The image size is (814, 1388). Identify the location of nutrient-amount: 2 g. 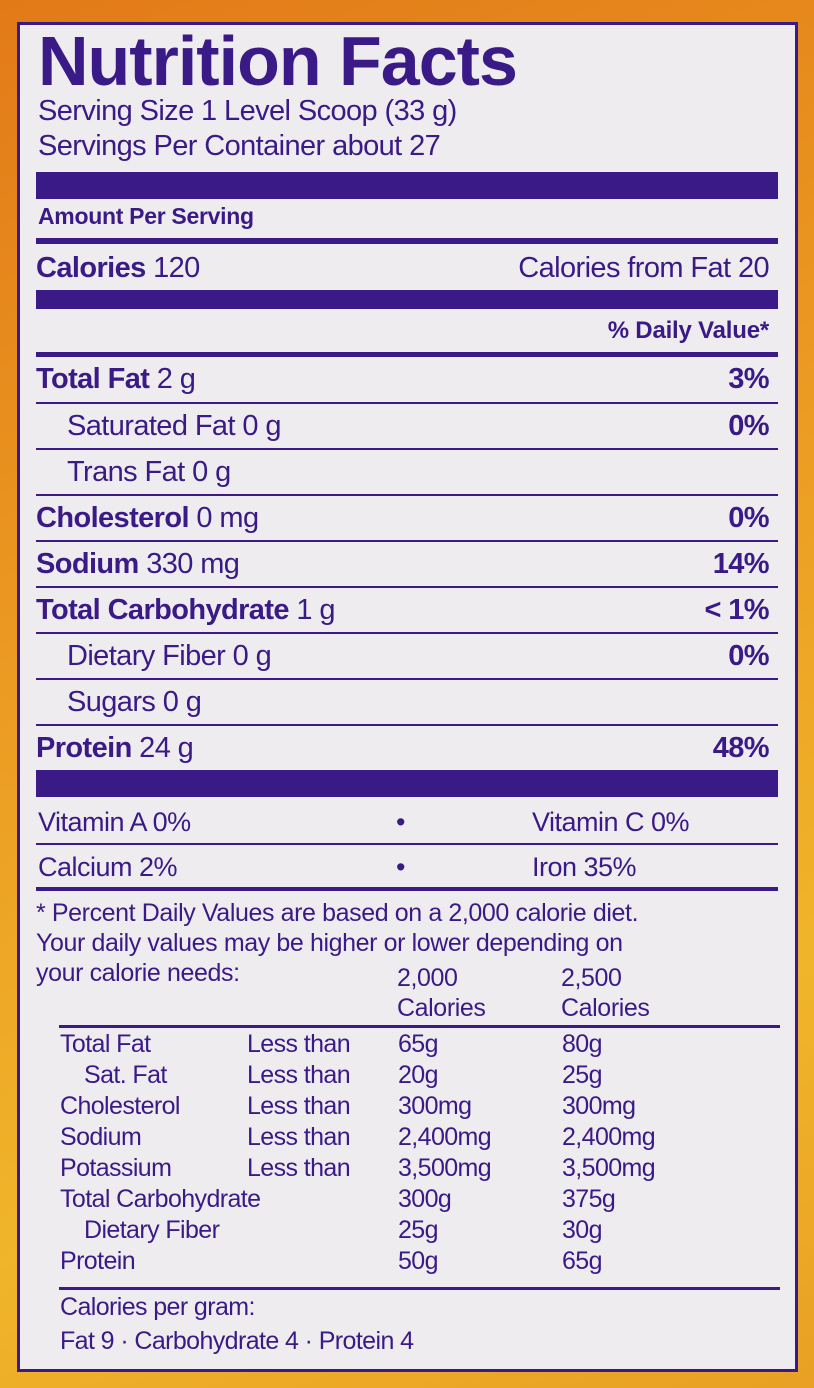
(176, 378).